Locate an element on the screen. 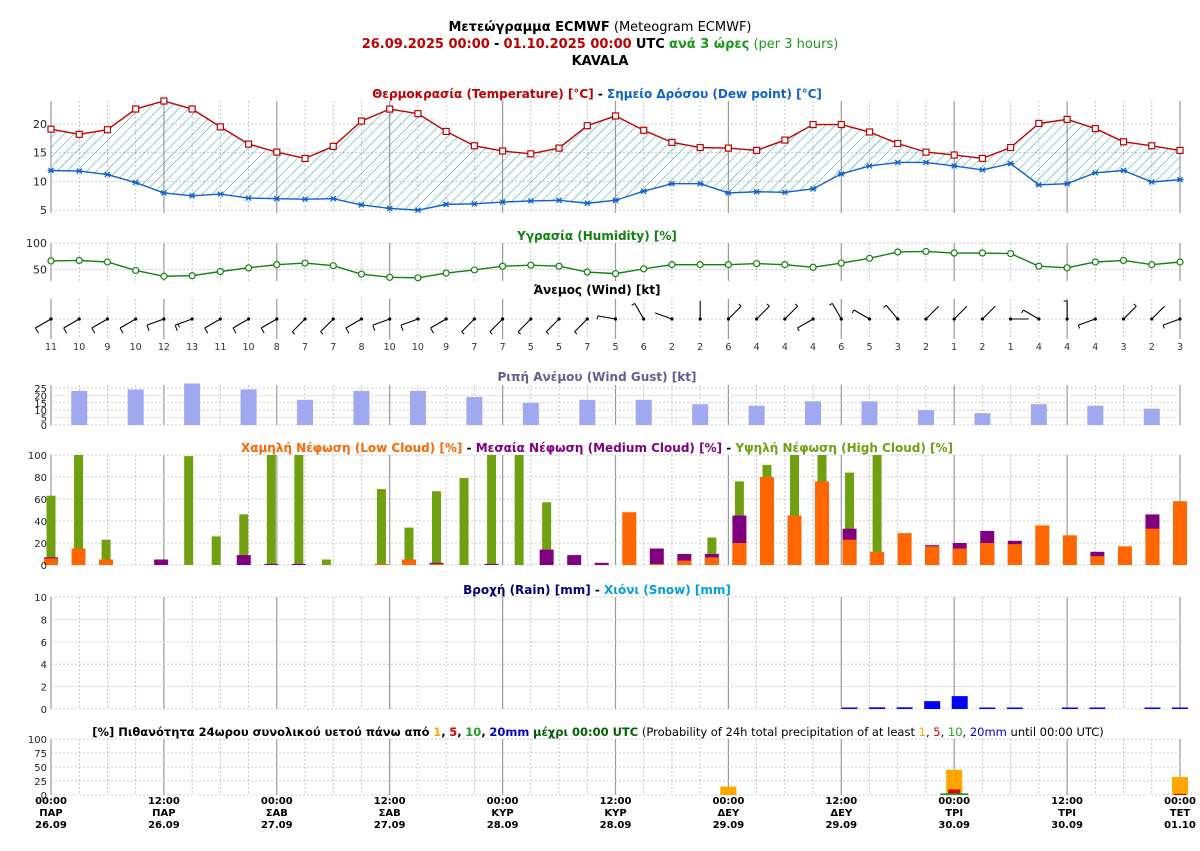  x-tick-date: 30.09 is located at coordinates (954, 825).